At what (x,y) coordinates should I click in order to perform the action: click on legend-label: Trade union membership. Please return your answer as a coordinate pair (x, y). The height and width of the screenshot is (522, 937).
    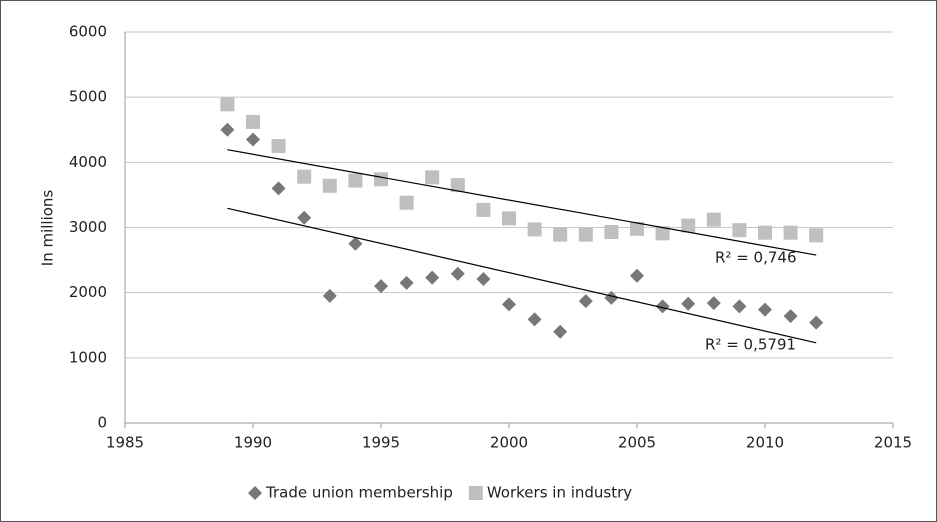
    Looking at the image, I should click on (359, 493).